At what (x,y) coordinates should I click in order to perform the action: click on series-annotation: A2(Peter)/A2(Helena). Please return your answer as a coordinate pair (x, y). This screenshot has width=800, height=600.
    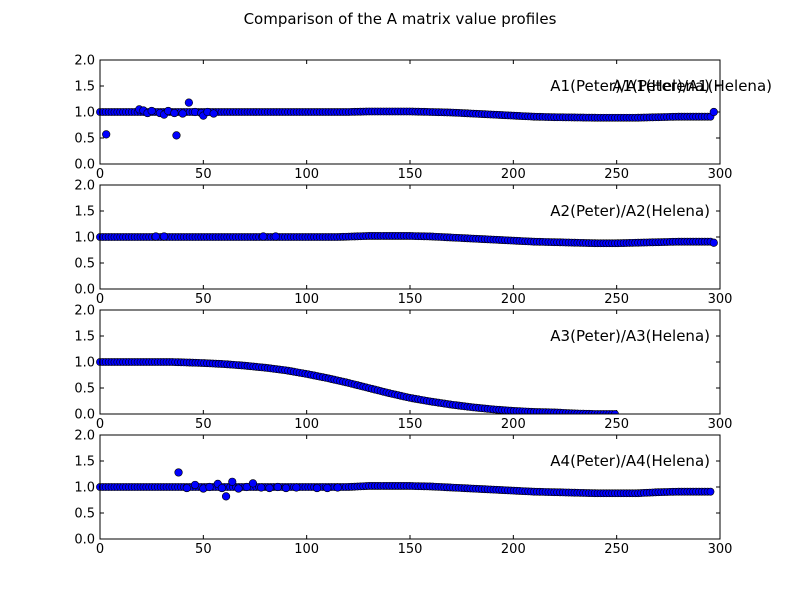
    Looking at the image, I should click on (630, 211).